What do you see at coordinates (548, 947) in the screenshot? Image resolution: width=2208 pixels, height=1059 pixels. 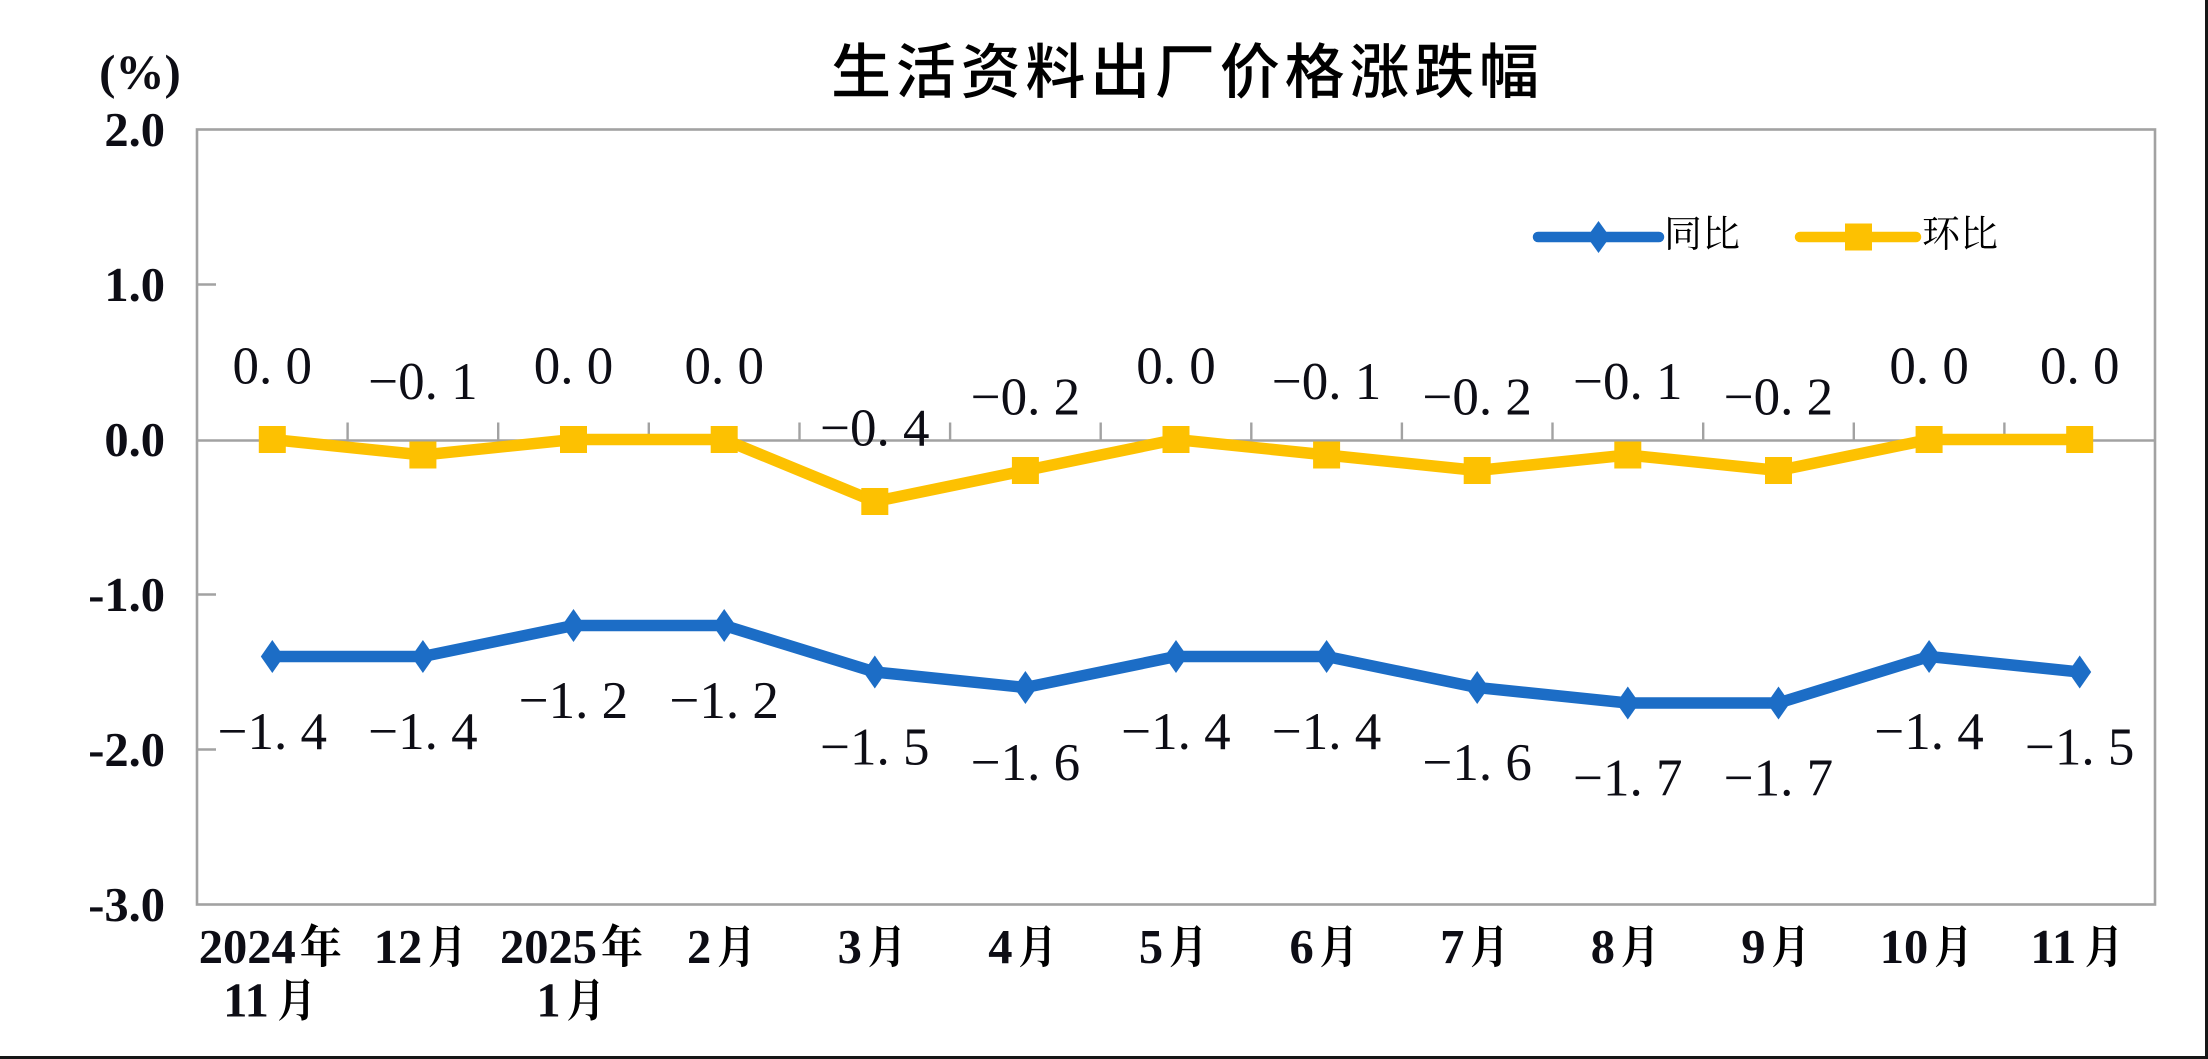 I see `svg-text: 2025` at bounding box center [548, 947].